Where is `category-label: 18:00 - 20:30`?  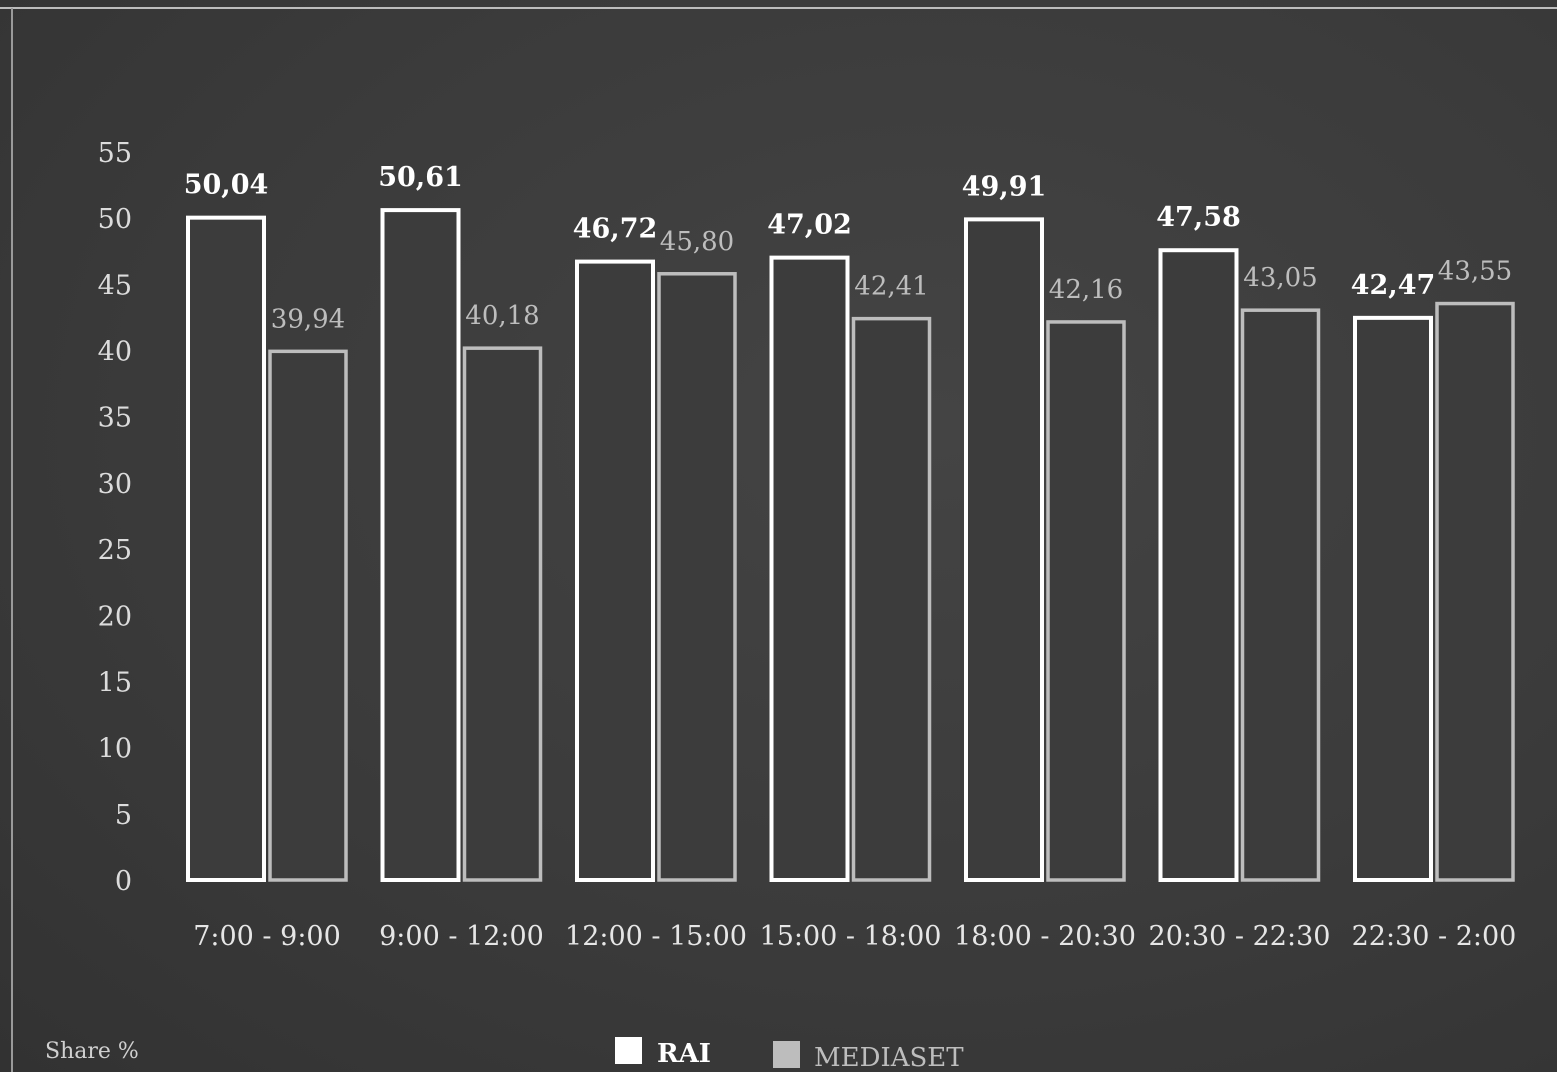
category-label: 18:00 - 20:30 is located at coordinates (1045, 936).